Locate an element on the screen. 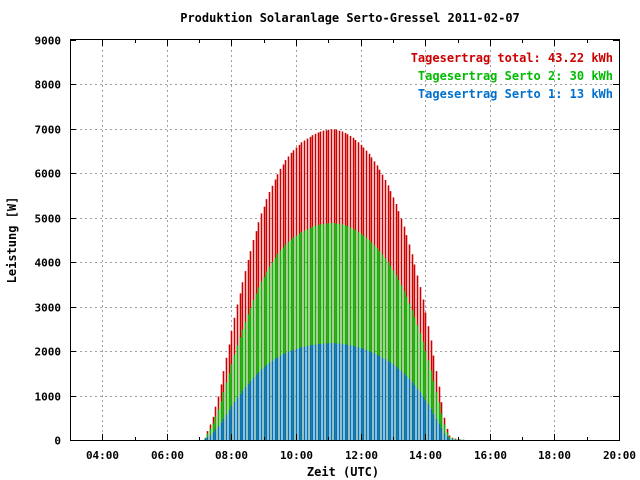  x-tick-label: 14:00 is located at coordinates (425, 455).